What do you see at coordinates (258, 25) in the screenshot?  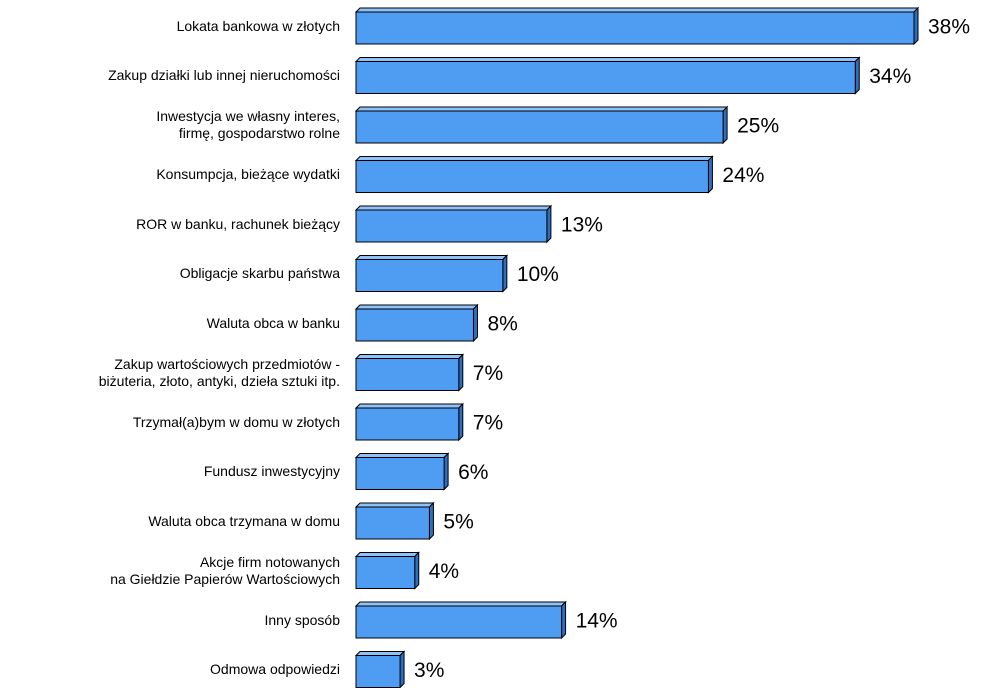 I see `category-label: Lokata bankowa w złotych` at bounding box center [258, 25].